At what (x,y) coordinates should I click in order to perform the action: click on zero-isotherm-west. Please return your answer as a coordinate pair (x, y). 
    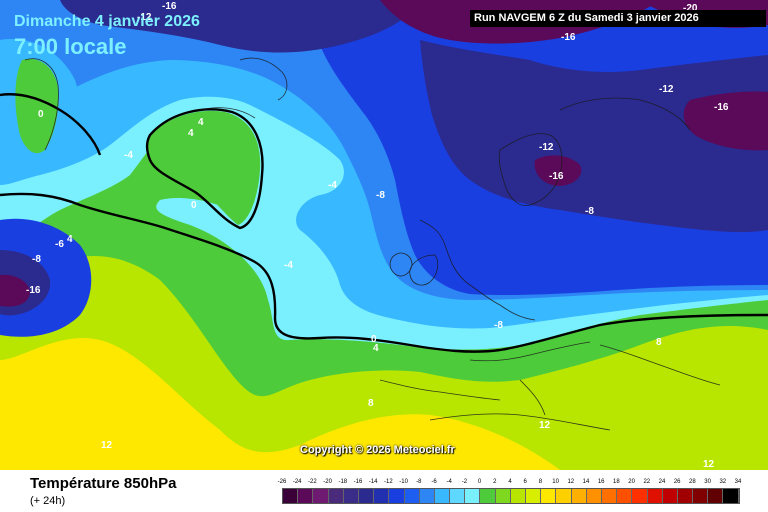
    Looking at the image, I should click on (51, 124).